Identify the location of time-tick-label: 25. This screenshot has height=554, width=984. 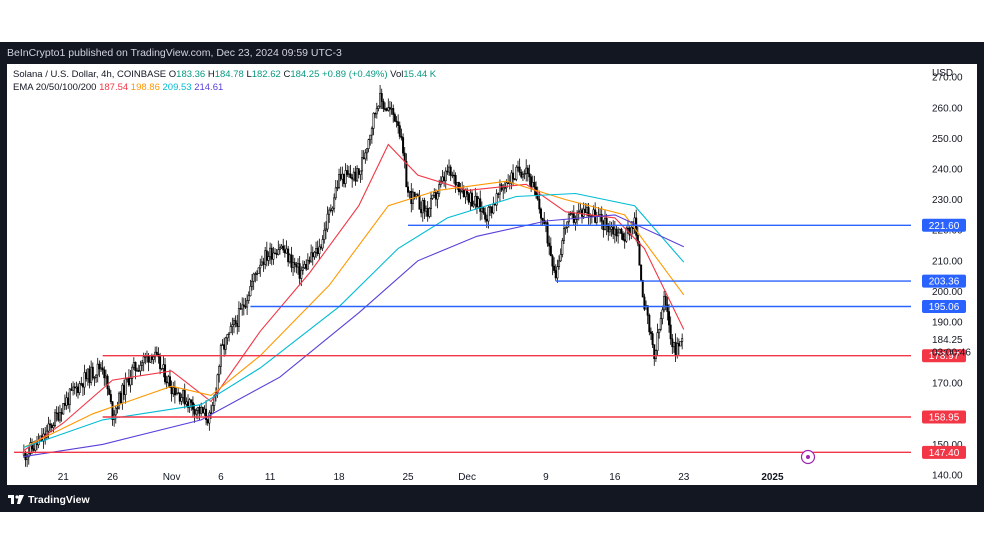
(408, 477).